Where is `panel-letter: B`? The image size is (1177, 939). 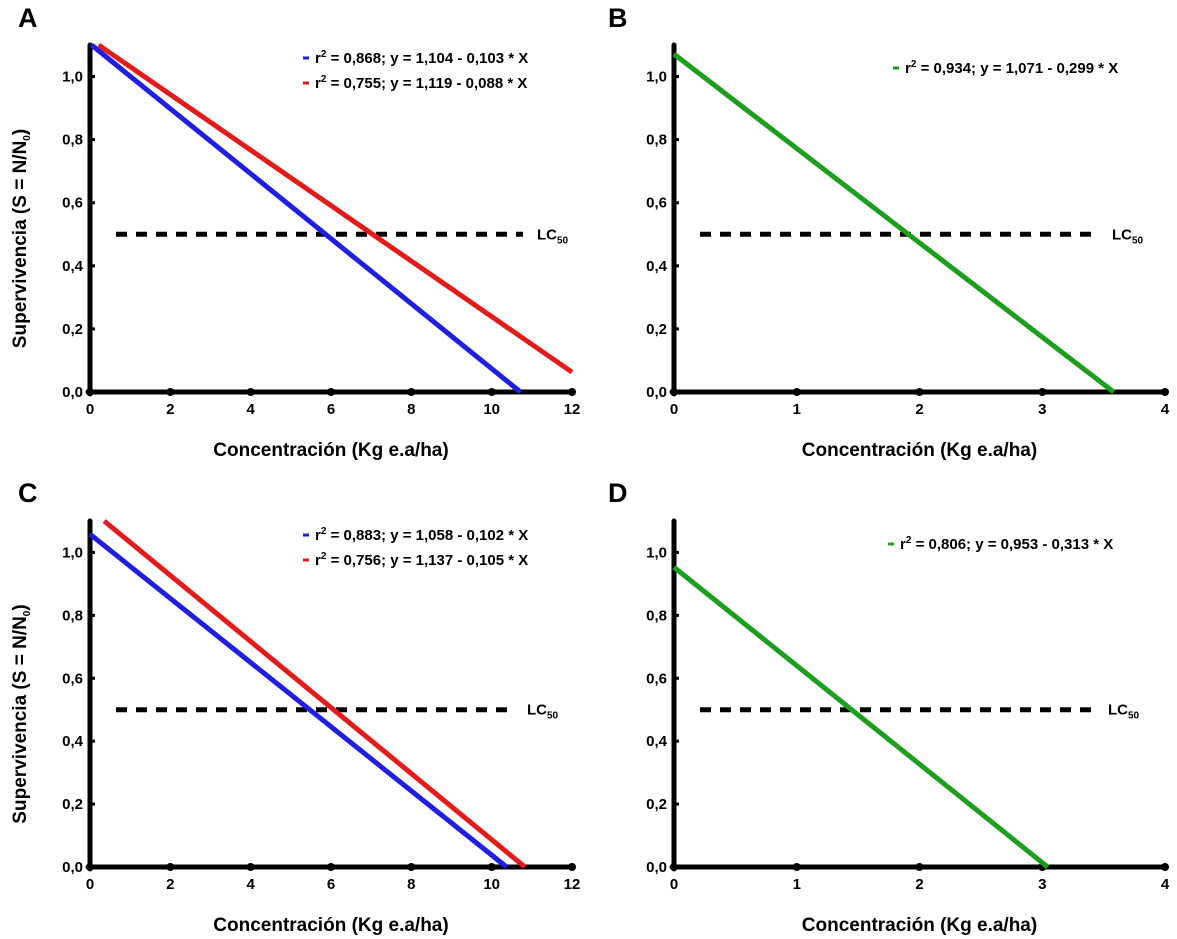
panel-letter: B is located at coordinates (618, 18).